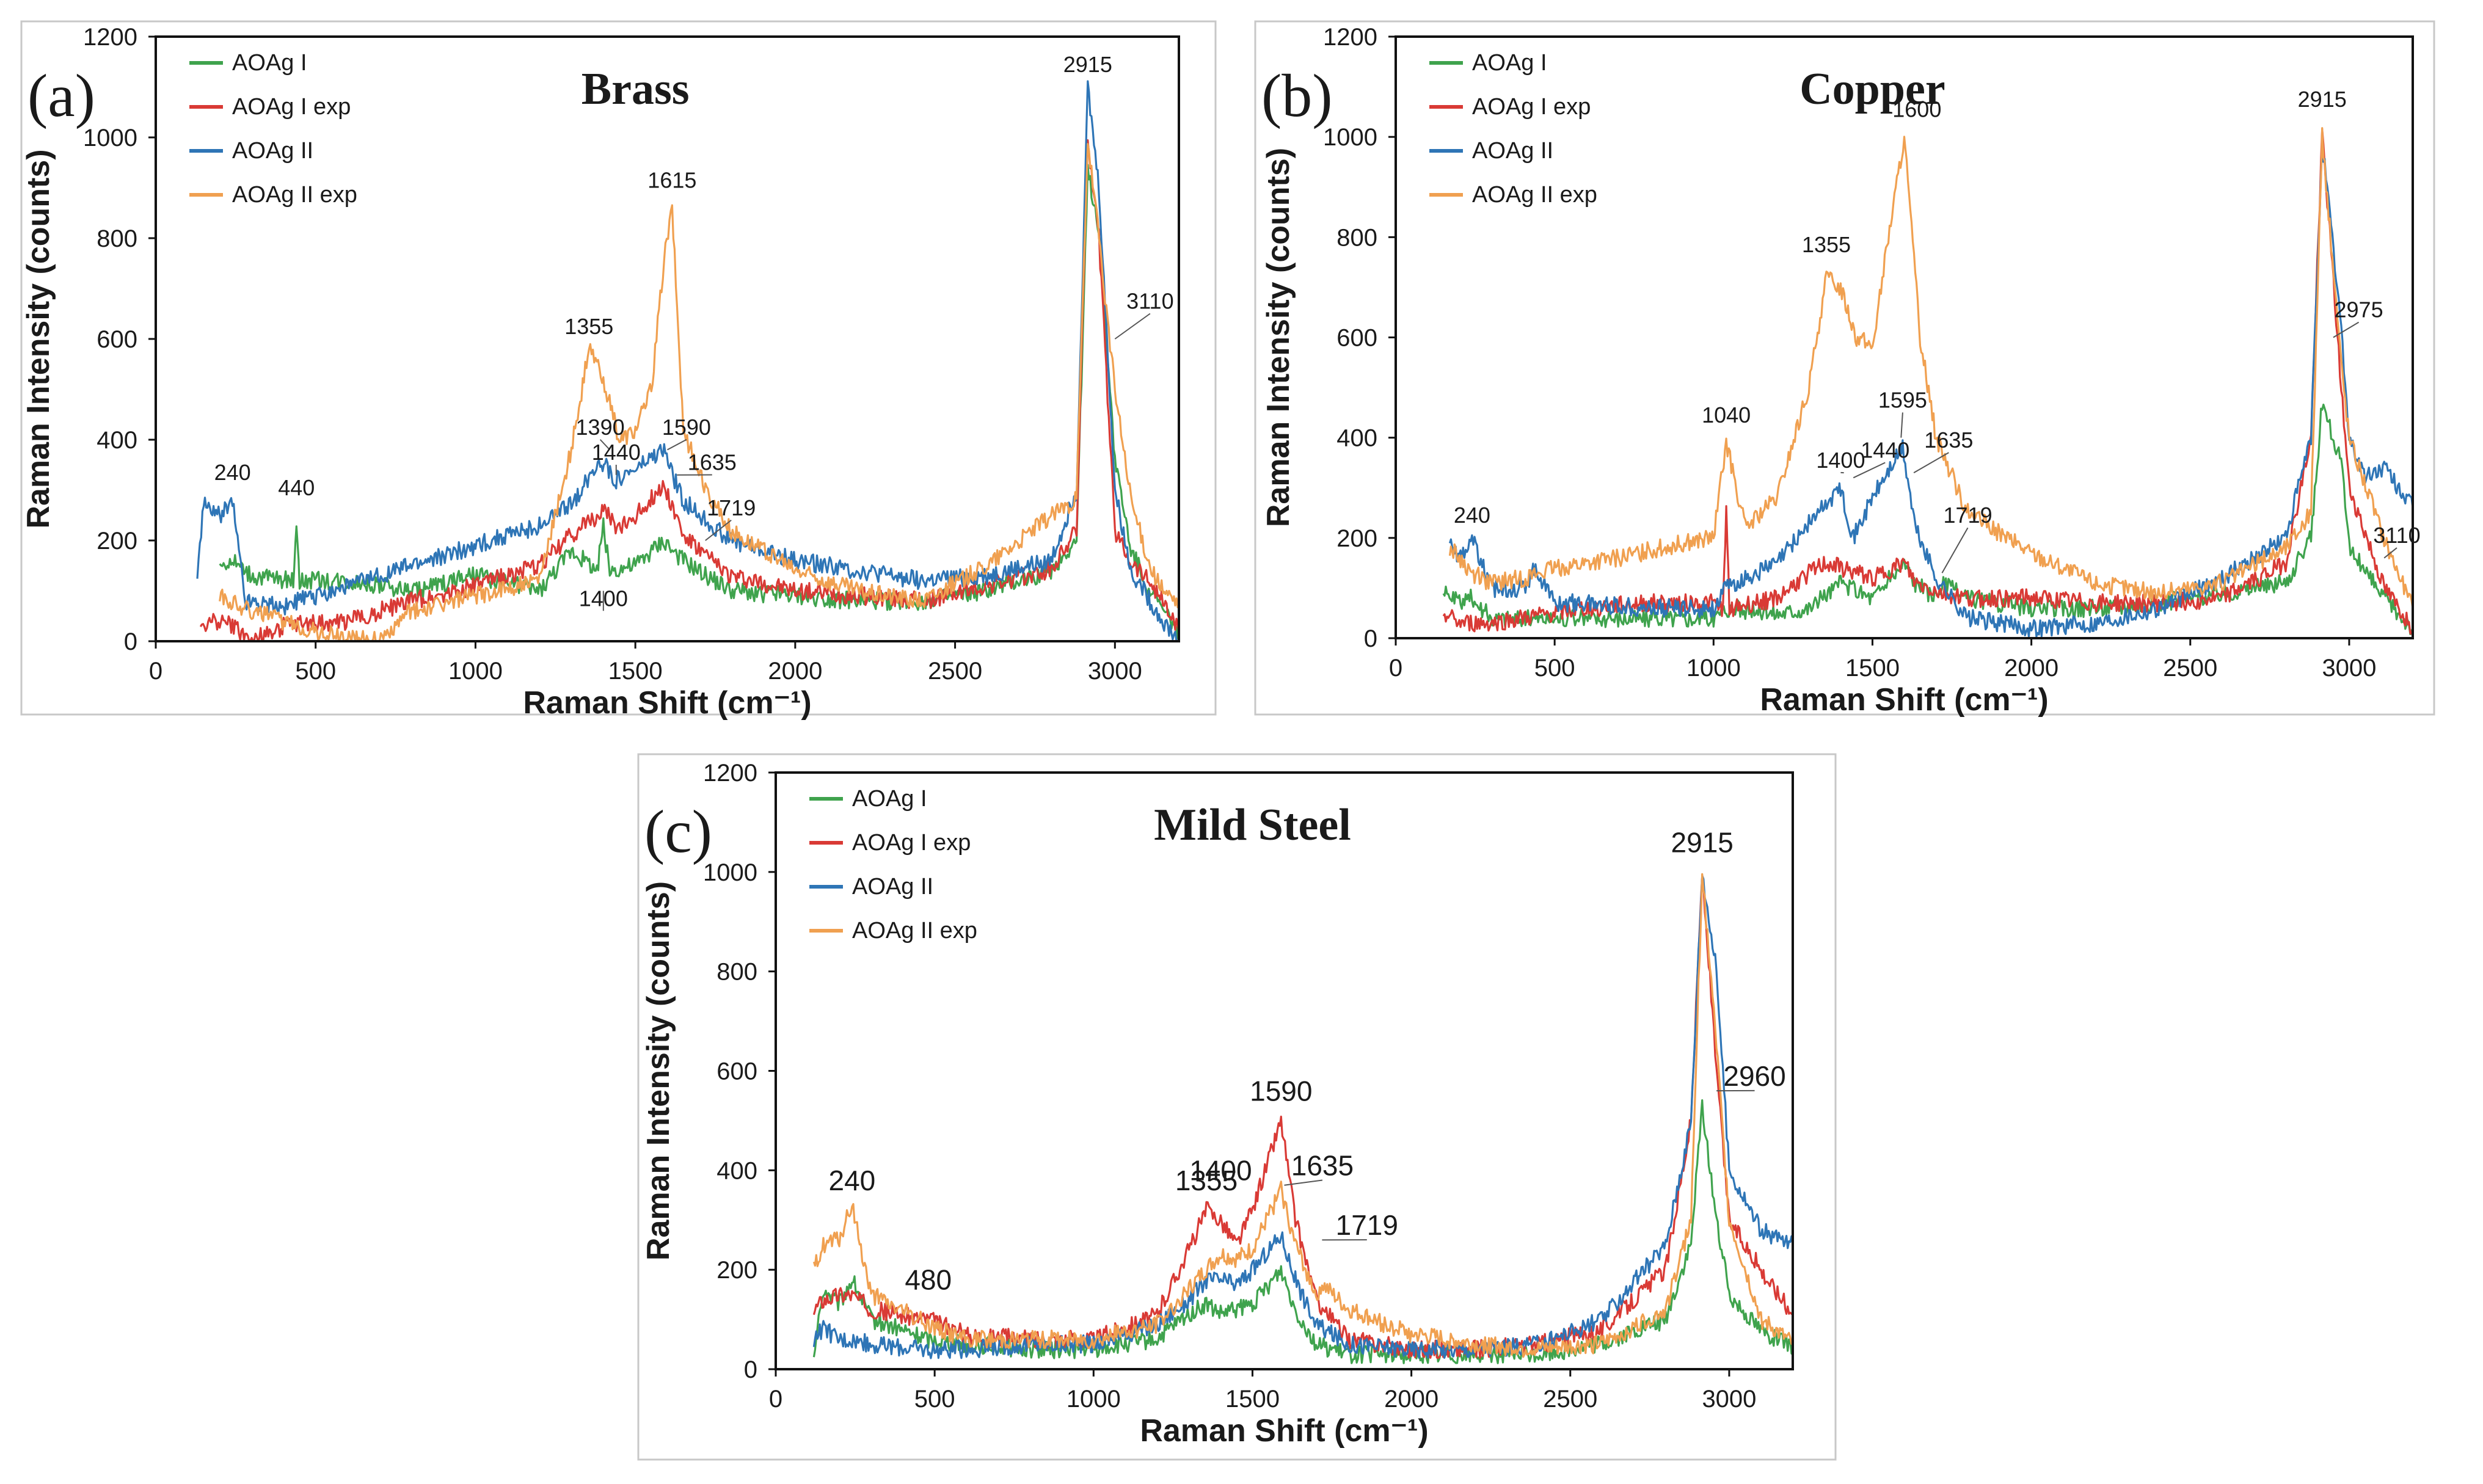  I want to click on series-line-aoag1-exp, so click(689, 390).